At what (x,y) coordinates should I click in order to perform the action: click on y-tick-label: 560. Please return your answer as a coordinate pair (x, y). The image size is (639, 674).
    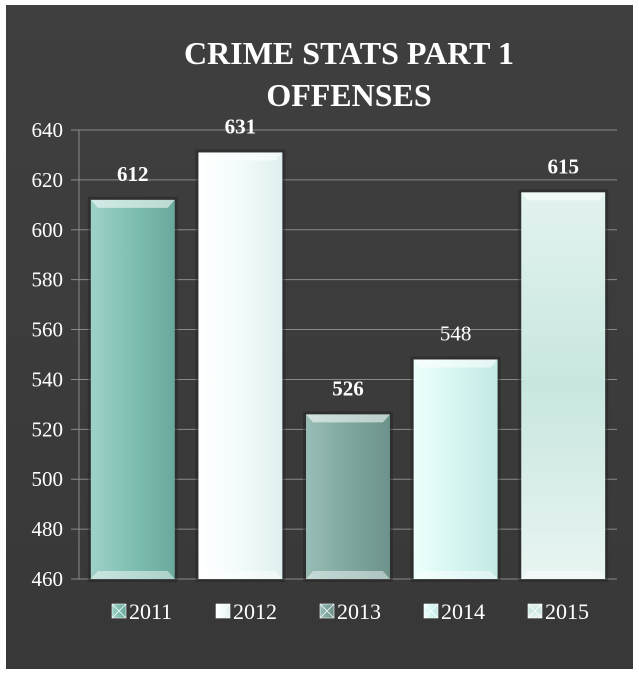
    Looking at the image, I should click on (48, 330).